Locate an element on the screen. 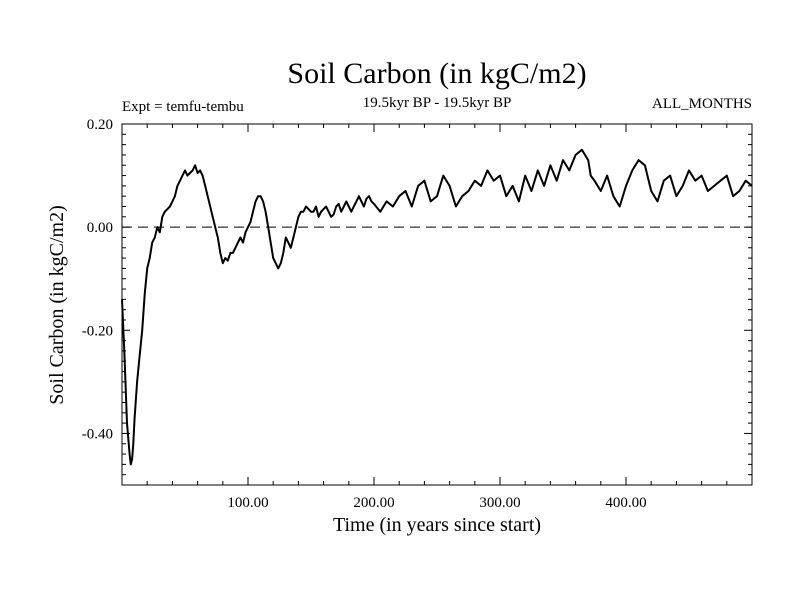 The width and height of the screenshot is (800, 600). x-tick-label: 300.00 is located at coordinates (499, 503).